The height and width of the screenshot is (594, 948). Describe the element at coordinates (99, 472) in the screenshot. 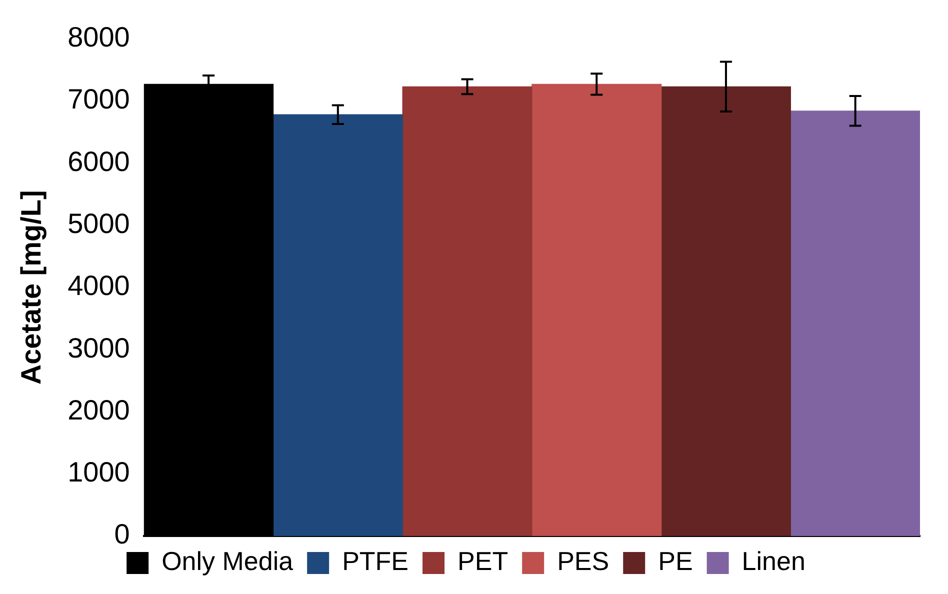

I see `y-tick-label: 1000` at that location.